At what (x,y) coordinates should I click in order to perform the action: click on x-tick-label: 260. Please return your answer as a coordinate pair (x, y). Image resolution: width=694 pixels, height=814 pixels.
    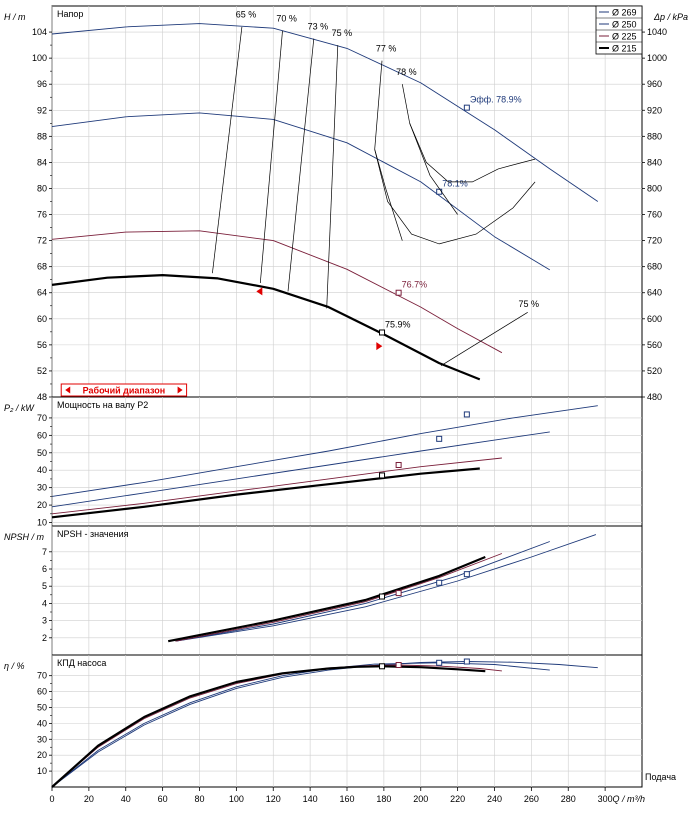
    Looking at the image, I should click on (531, 799).